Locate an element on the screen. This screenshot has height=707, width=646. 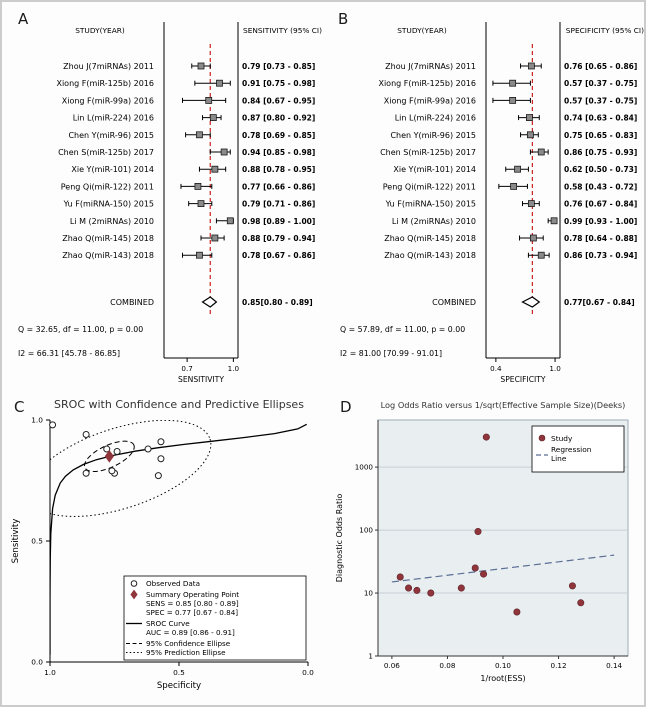
ellipse-layer is located at coordinates (178, 537).